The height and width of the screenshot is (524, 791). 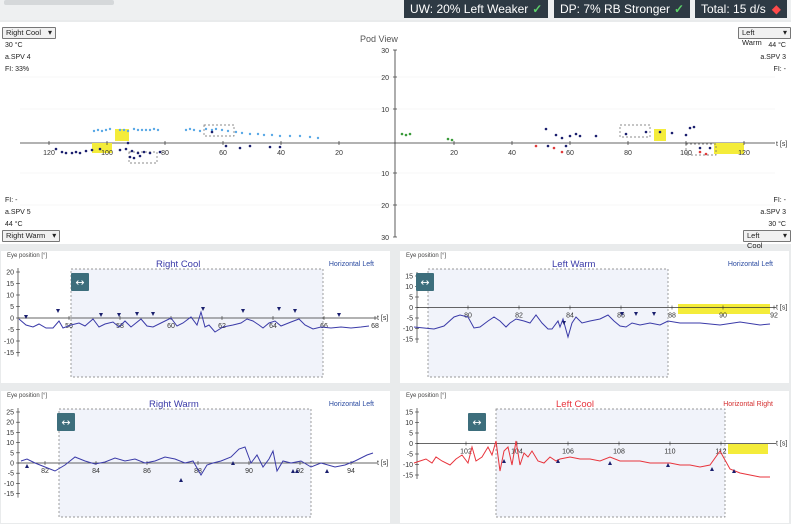 I want to click on pod-y-tick: 20, so click(x=385, y=206).